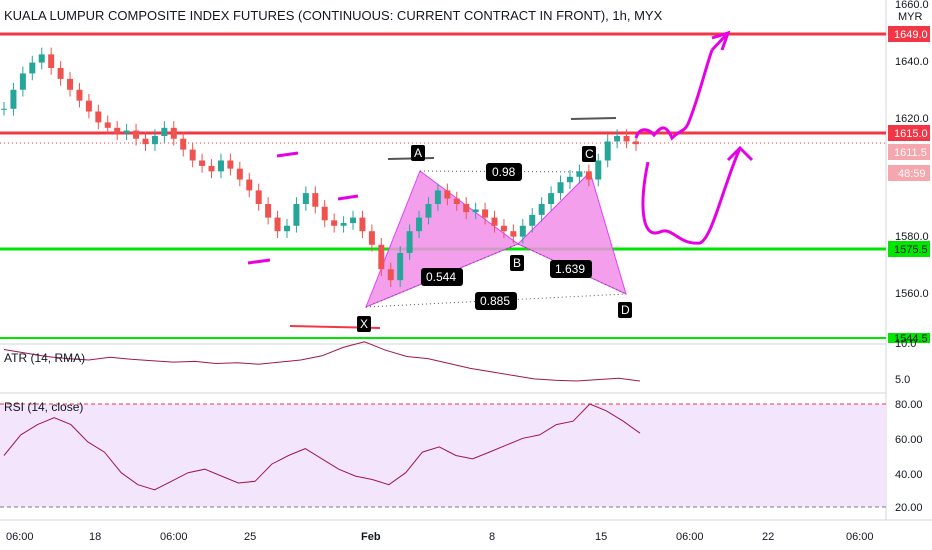 The height and width of the screenshot is (550, 932). I want to click on ratio-bd: 1.639, so click(570, 269).